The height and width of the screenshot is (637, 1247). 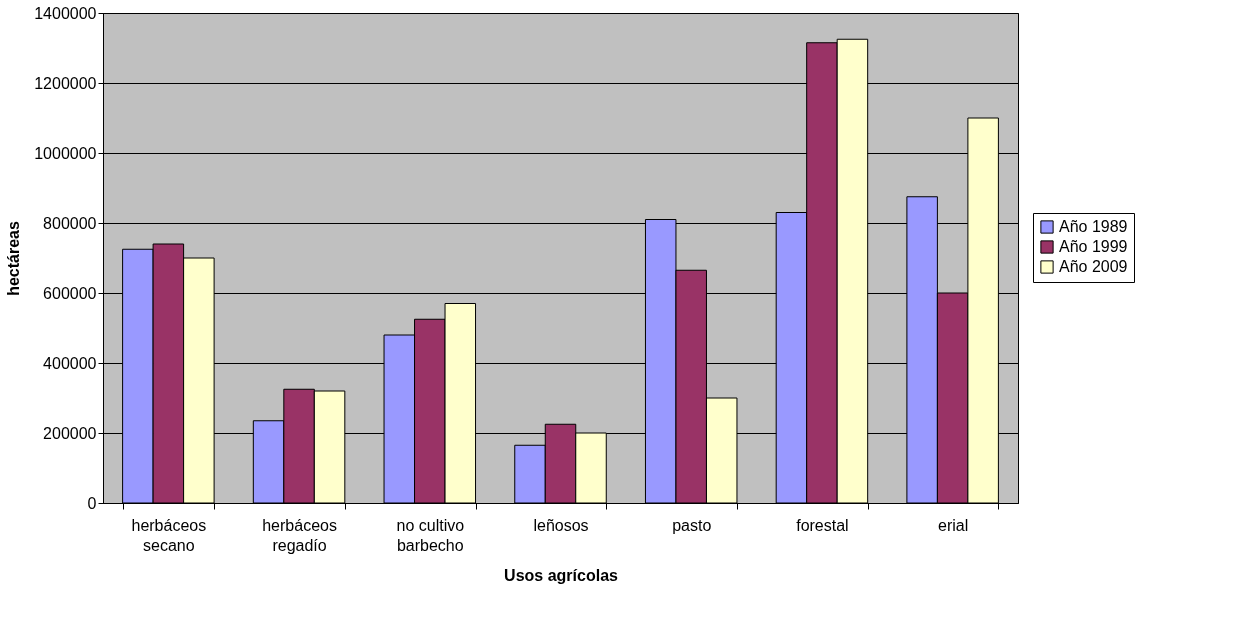 I want to click on x-tick-label: erial, so click(x=953, y=525).